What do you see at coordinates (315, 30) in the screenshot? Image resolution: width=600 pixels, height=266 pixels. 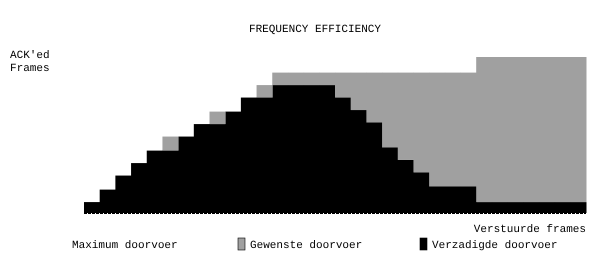 I see `chart-title: FREQUENCY EFFICIENCY` at bounding box center [315, 30].